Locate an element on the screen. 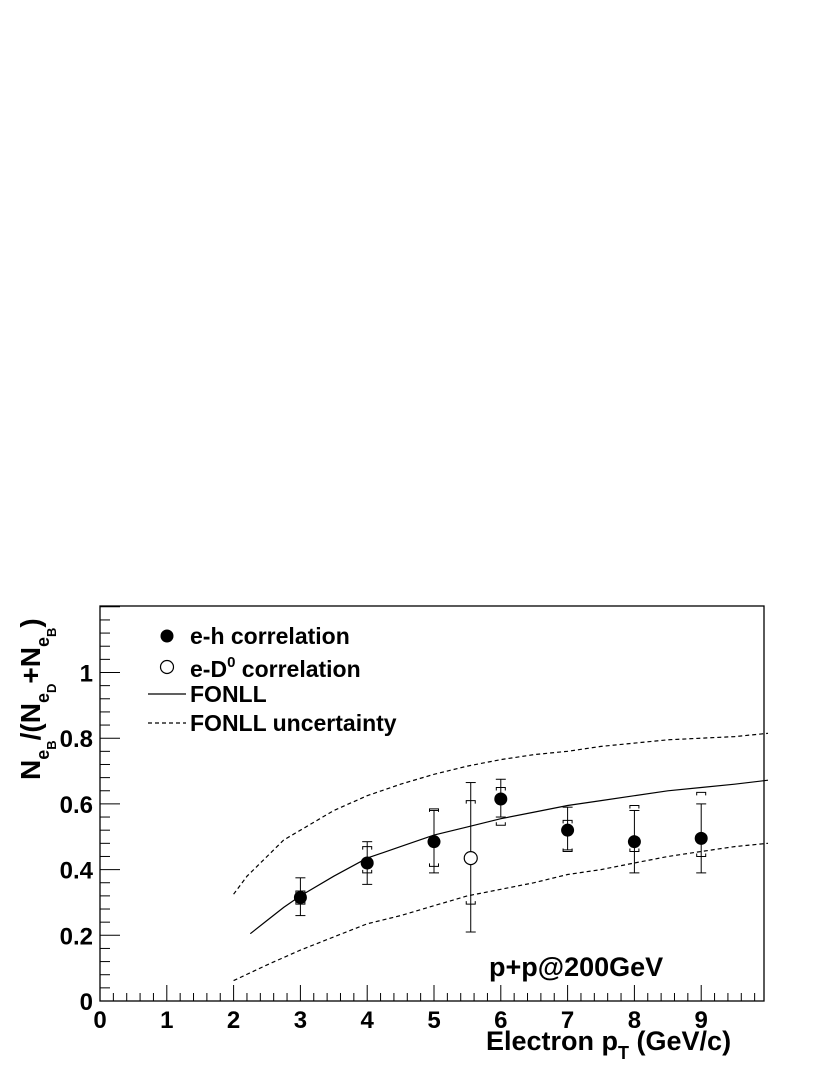 The width and height of the screenshot is (830, 1075). x-axis-label-tail: (GeV/c) is located at coordinates (680, 1041).